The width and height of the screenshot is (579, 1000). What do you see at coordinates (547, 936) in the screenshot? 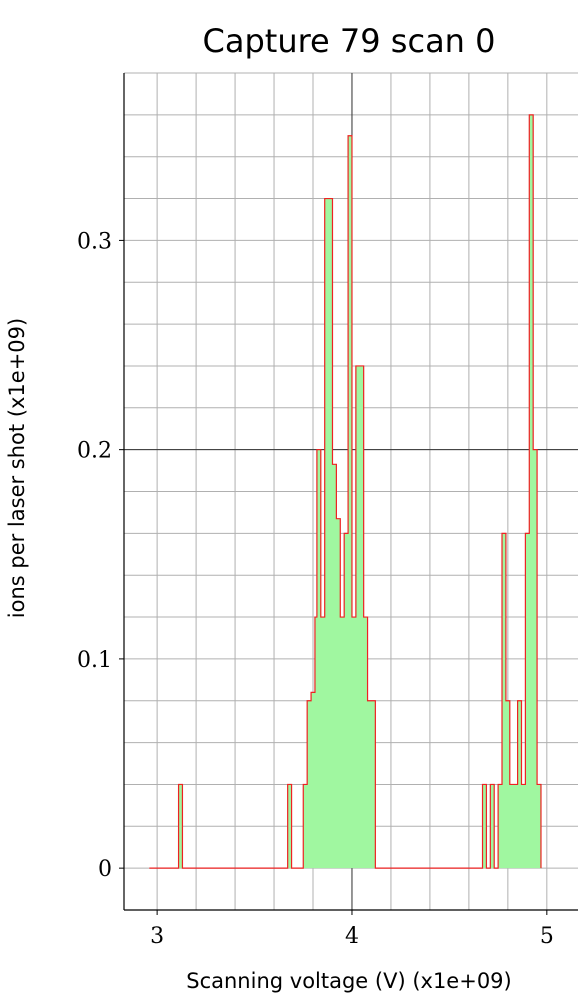
I see `x-tick-label: 5` at bounding box center [547, 936].